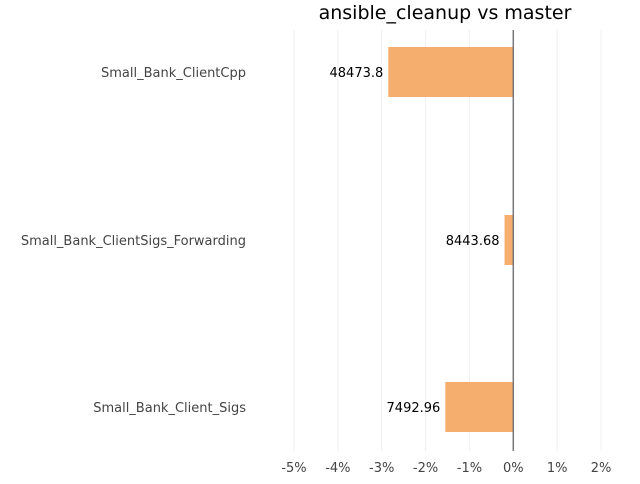 This screenshot has width=640, height=484. I want to click on x-tick-label: -3%, so click(381, 468).